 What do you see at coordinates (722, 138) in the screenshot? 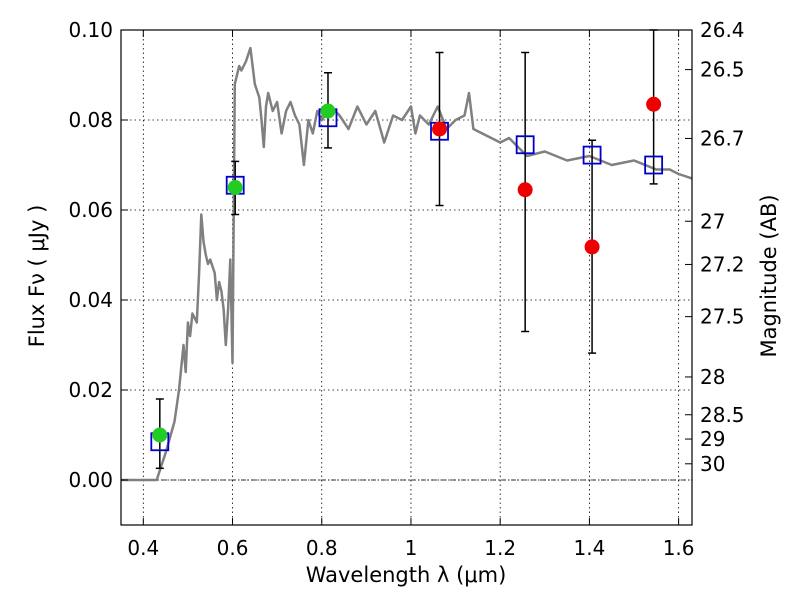
I see `right-tick-label: 26.7` at bounding box center [722, 138].